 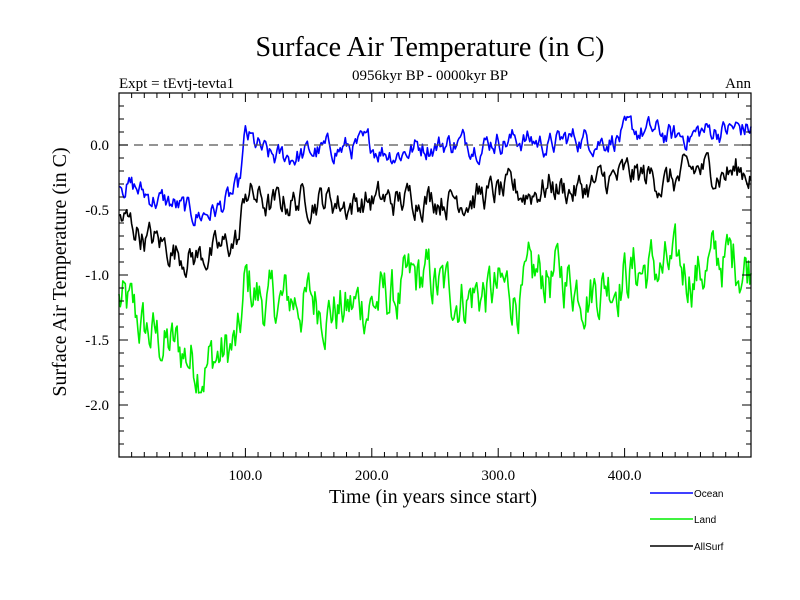 I want to click on experiment-label: Expt = tEvtj-tevta1, so click(x=176, y=84).